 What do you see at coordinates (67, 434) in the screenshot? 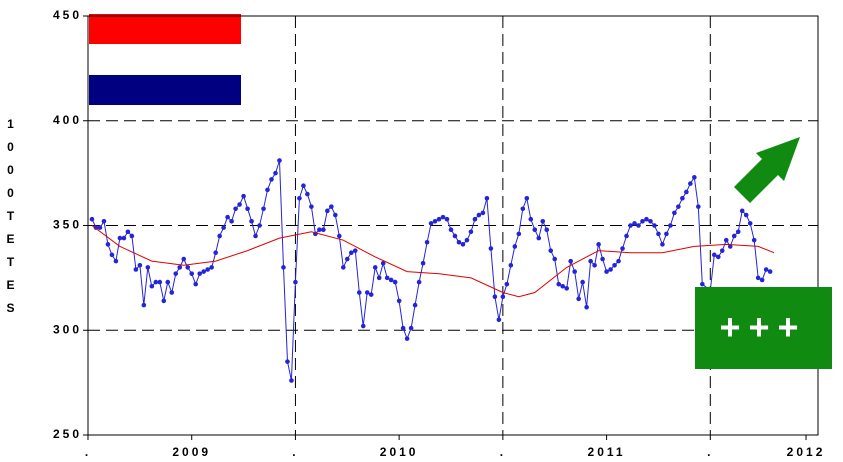
I see `y-tick-label: 250` at bounding box center [67, 434].